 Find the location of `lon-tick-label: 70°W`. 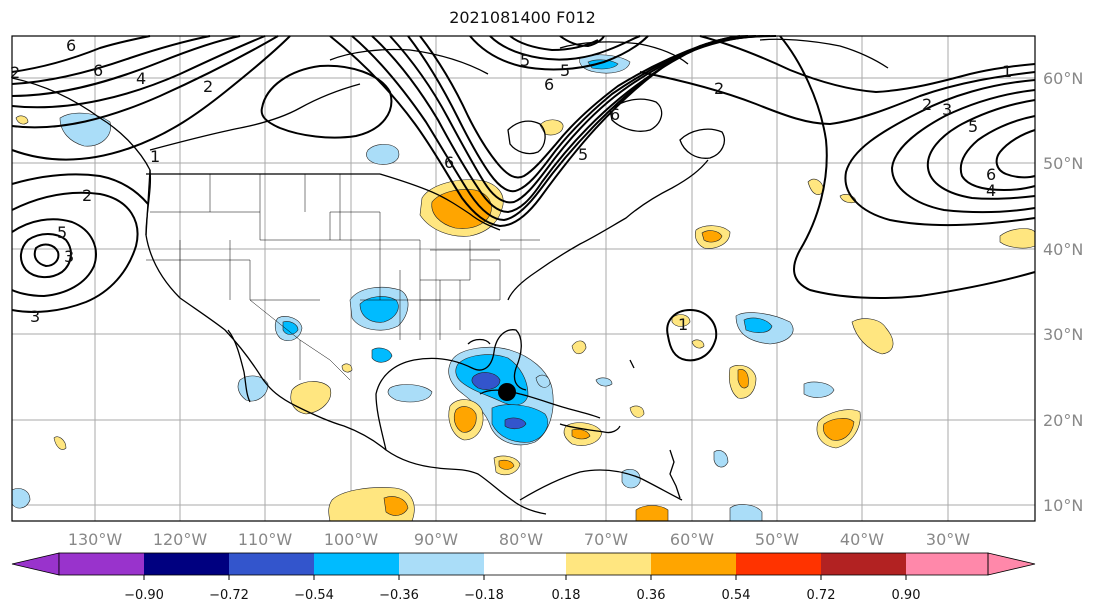

lon-tick-label: 70°W is located at coordinates (606, 539).